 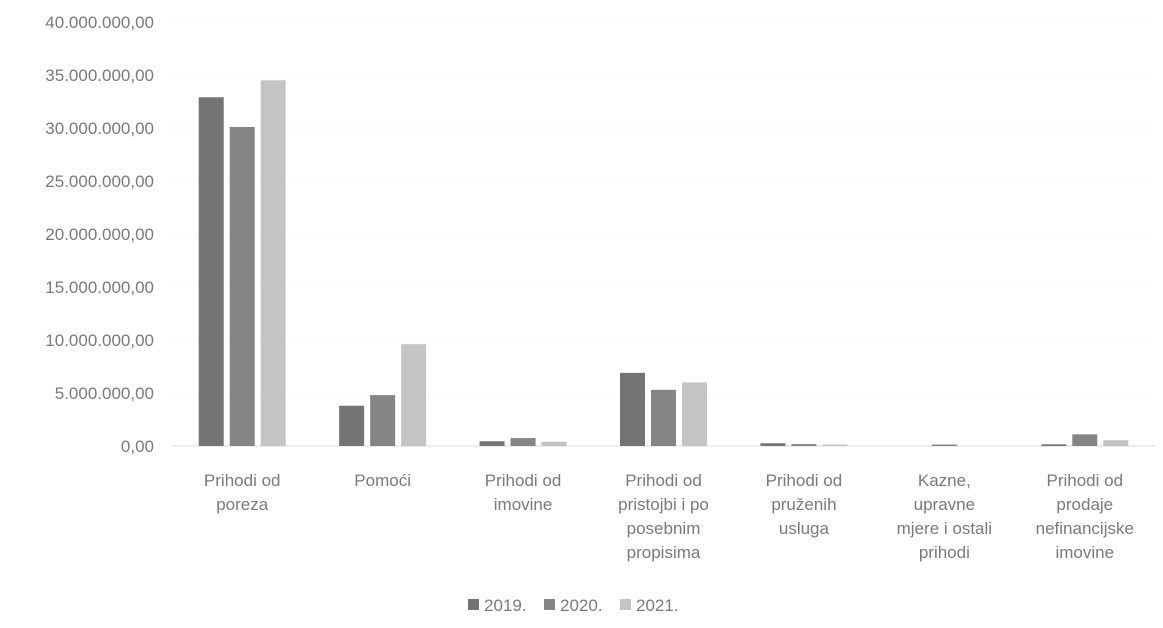 I want to click on x-category-label: Prihodi od pruženih usluga, so click(x=804, y=504).